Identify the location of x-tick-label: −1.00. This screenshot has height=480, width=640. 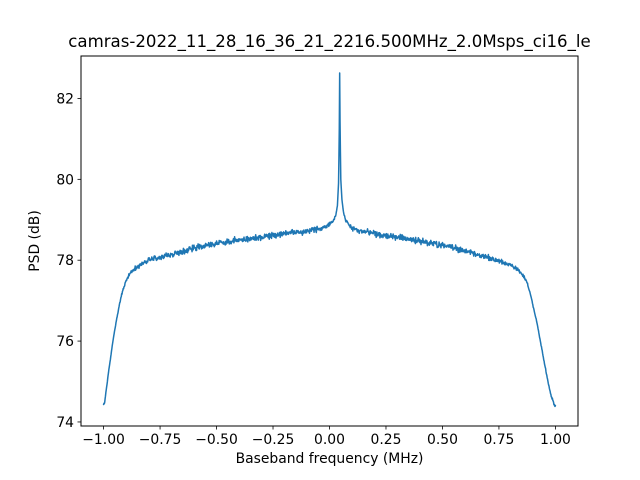
(103, 440).